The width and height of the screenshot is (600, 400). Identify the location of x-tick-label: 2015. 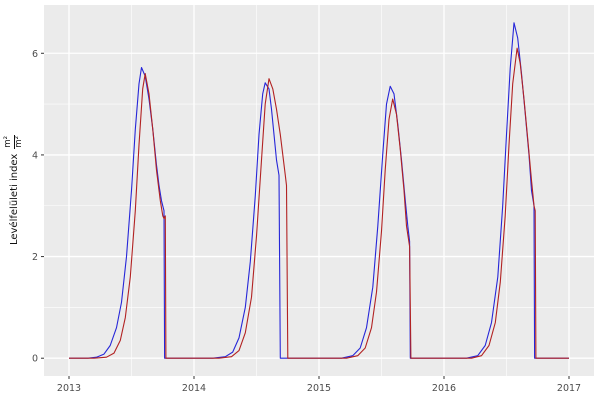
(319, 388).